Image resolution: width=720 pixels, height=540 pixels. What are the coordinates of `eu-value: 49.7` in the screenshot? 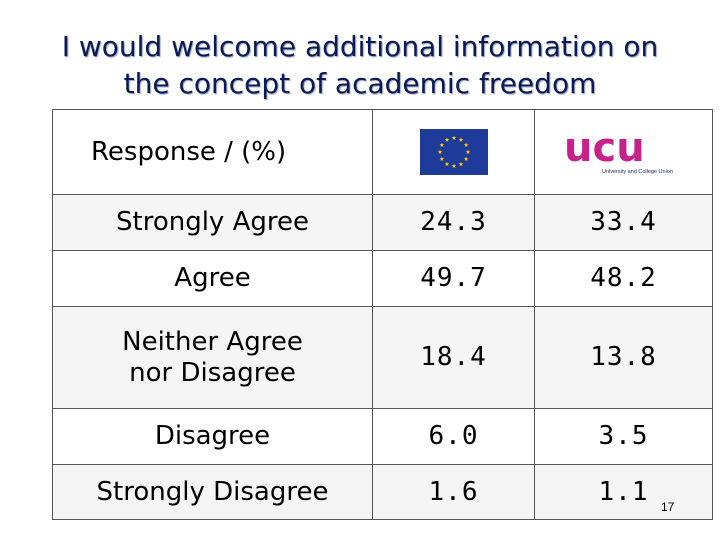 It's located at (453, 278).